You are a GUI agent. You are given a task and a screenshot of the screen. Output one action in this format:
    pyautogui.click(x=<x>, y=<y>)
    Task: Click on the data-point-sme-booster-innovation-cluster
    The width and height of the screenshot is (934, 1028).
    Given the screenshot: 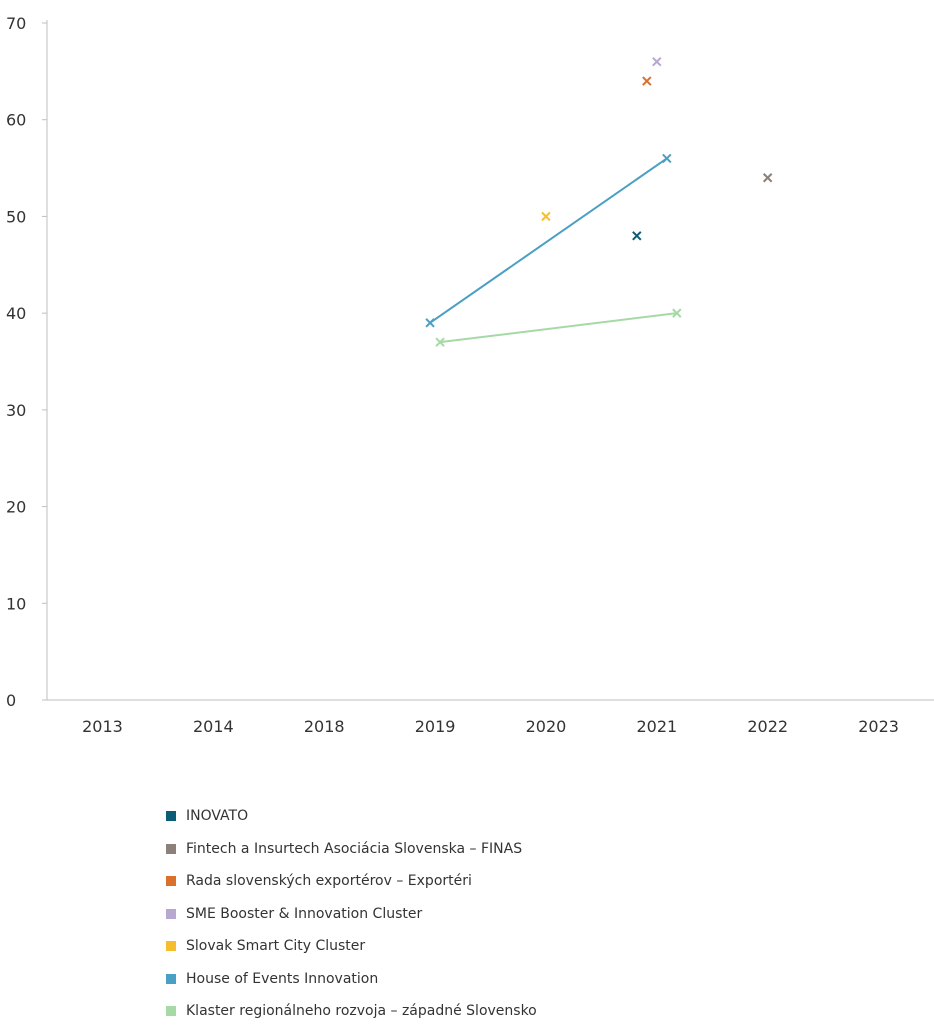 What is the action you would take?
    pyautogui.click(x=657, y=61)
    